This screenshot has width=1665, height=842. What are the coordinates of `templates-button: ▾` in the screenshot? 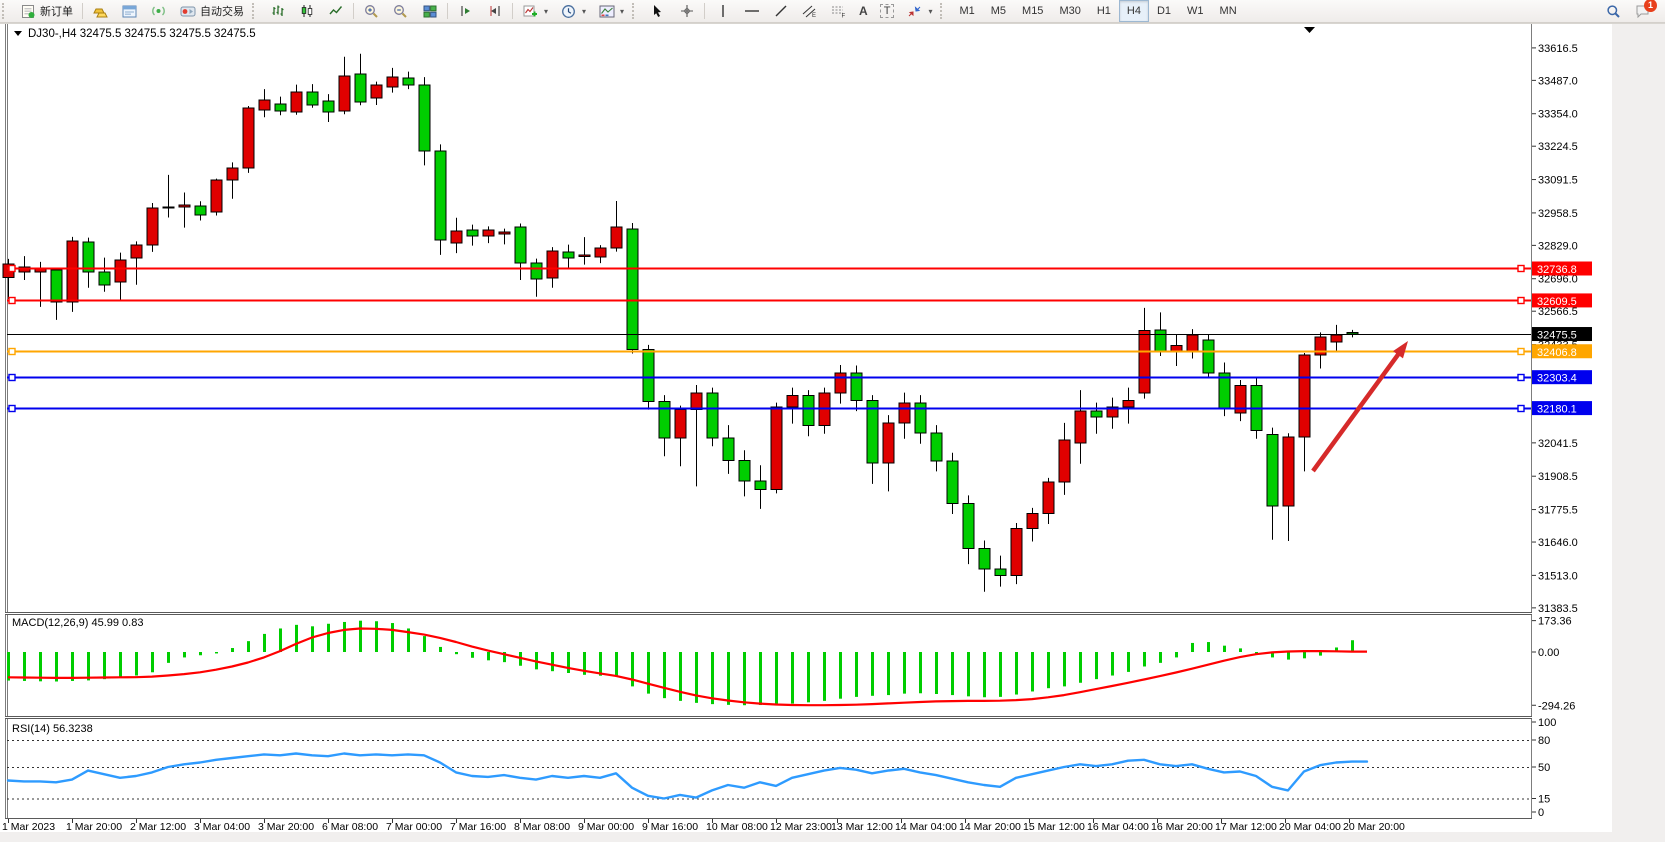 It's located at (611, 11).